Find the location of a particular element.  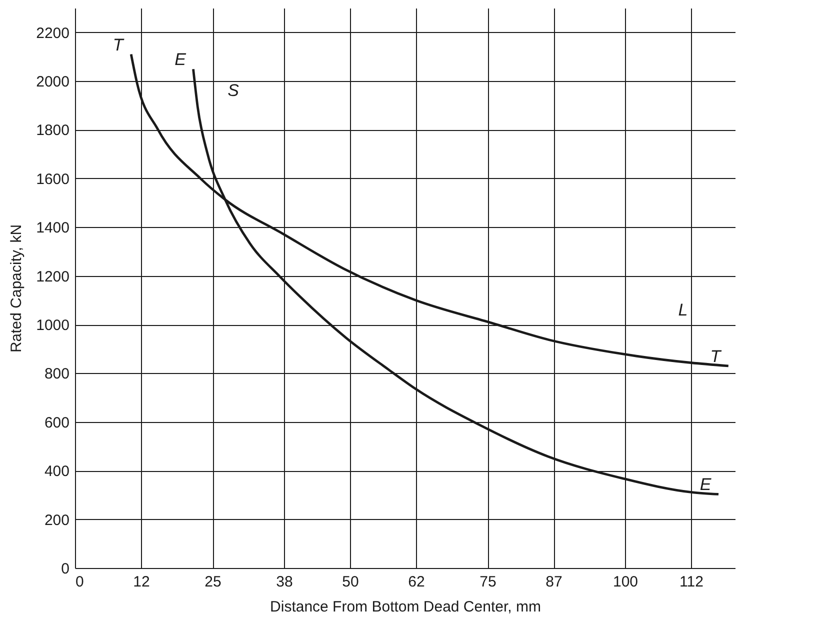

y-tick-label: 600 is located at coordinates (57, 423).